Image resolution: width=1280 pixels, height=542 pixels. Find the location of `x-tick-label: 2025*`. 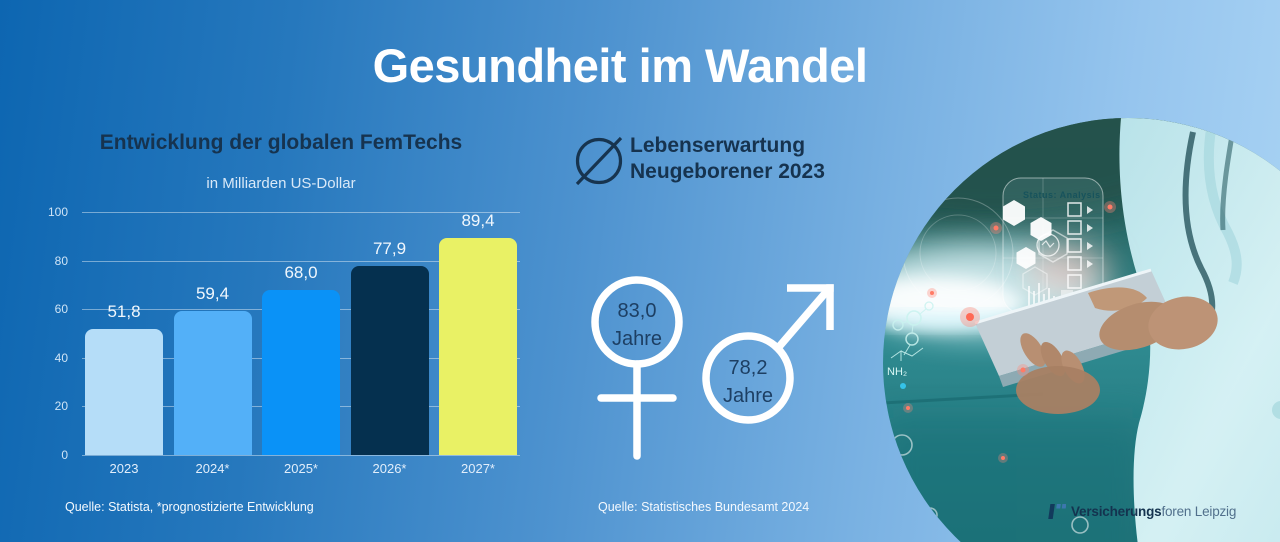

x-tick-label: 2025* is located at coordinates (301, 468).